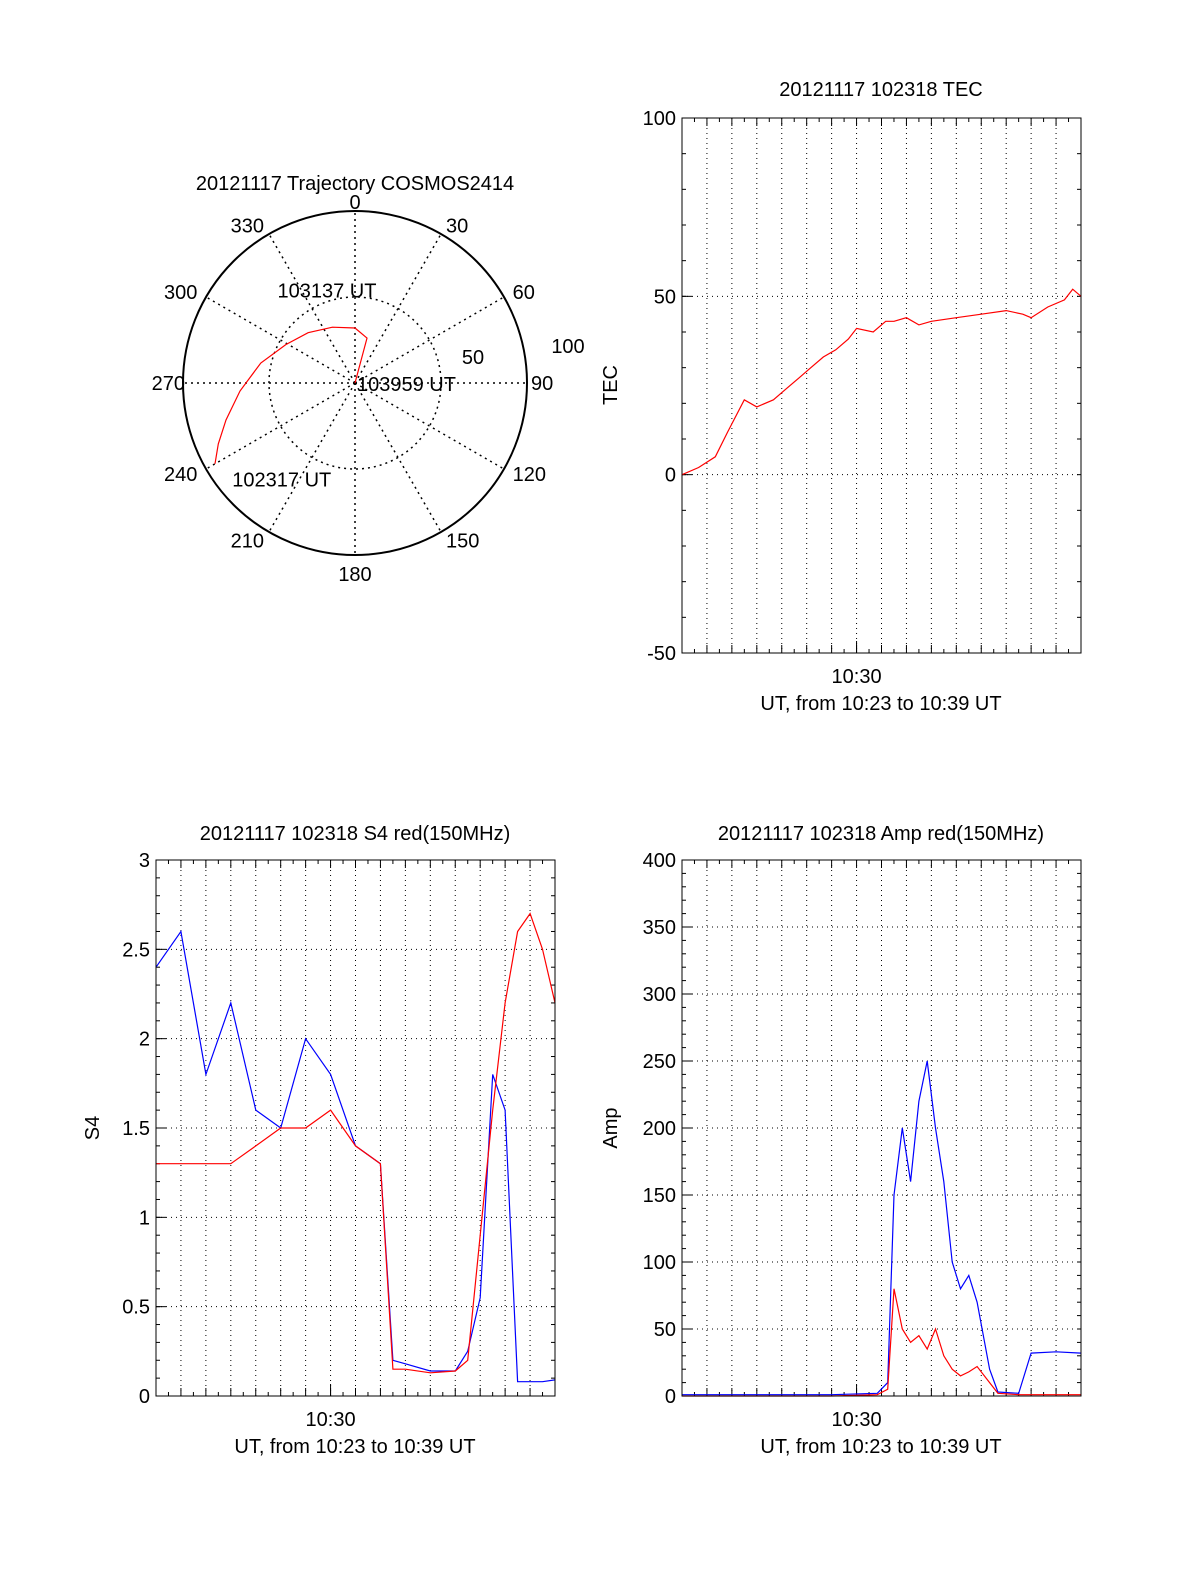 The width and height of the screenshot is (1200, 1575). What do you see at coordinates (355, 184) in the screenshot?
I see `polar-title: 20121117 Trajectory COSMOS2414` at bounding box center [355, 184].